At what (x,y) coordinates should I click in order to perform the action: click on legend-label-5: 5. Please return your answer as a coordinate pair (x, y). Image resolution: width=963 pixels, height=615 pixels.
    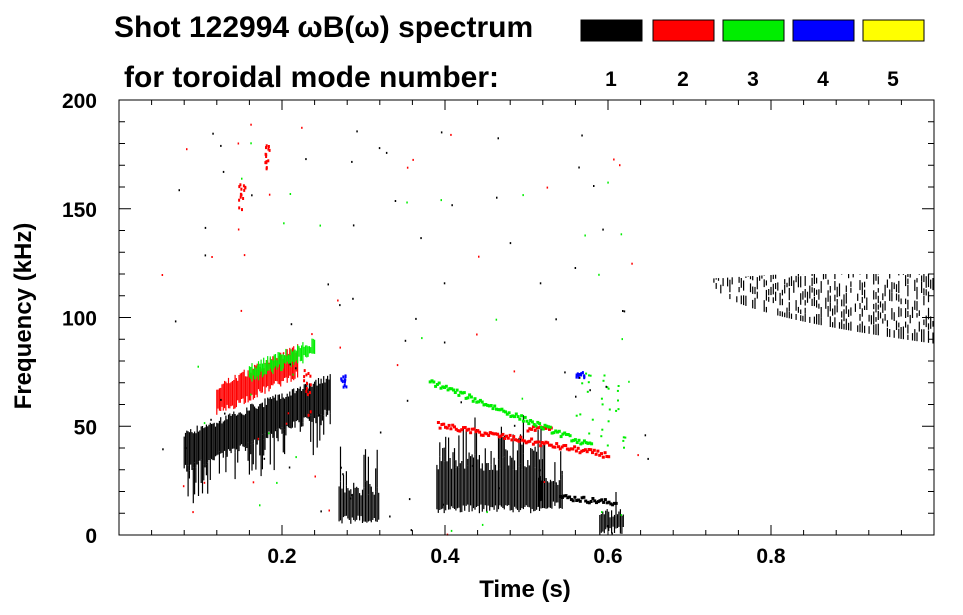
    Looking at the image, I should click on (893, 79).